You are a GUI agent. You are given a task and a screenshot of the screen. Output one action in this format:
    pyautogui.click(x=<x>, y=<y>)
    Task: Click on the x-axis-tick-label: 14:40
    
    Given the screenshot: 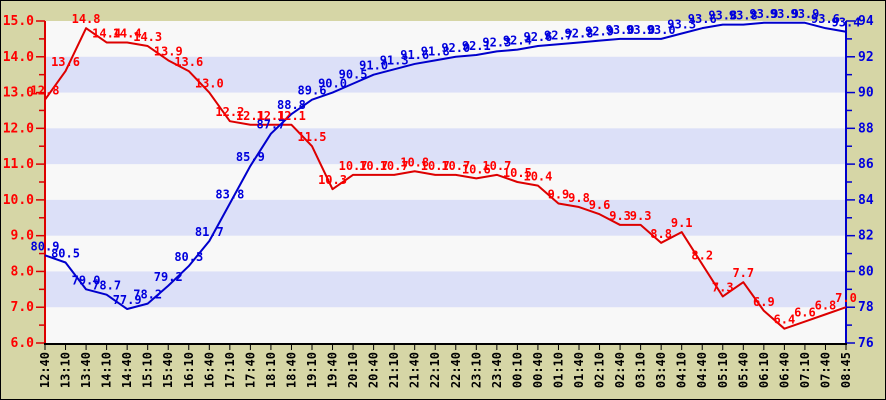 What is the action you would take?
    pyautogui.click(x=127, y=370)
    